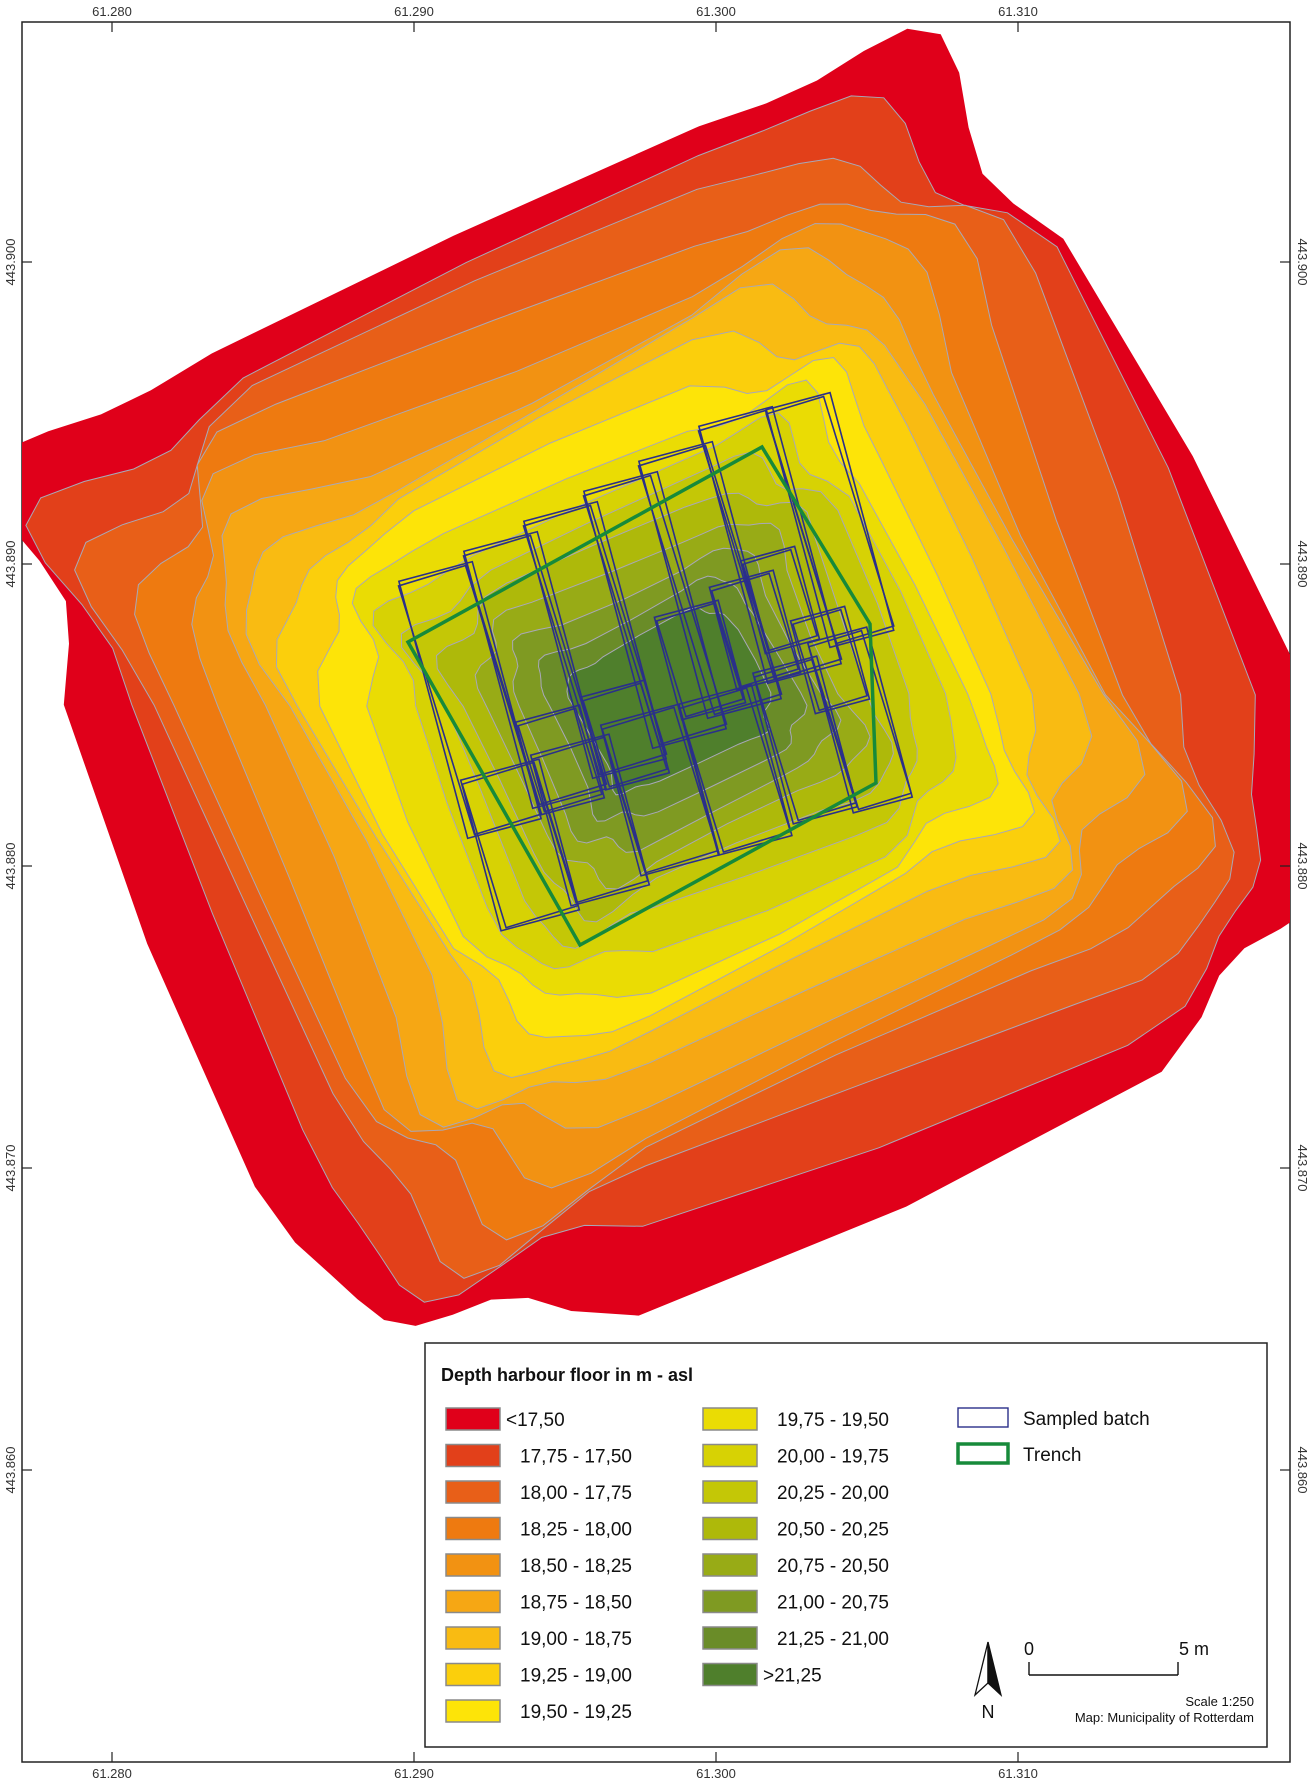  I want to click on legend-class-label-12: 20,25 - 20,00, so click(833, 1493).